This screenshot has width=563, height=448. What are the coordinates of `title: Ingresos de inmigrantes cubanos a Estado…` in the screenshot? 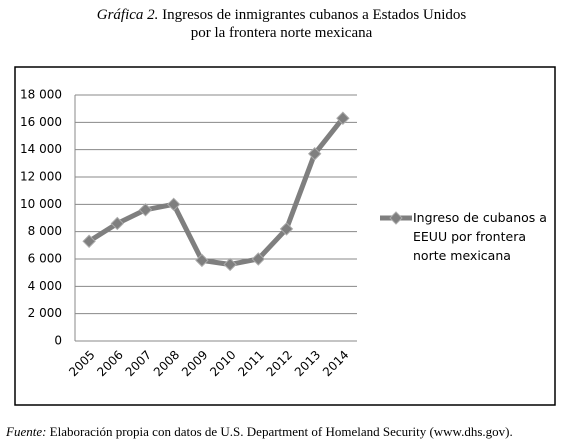 It's located at (314, 15).